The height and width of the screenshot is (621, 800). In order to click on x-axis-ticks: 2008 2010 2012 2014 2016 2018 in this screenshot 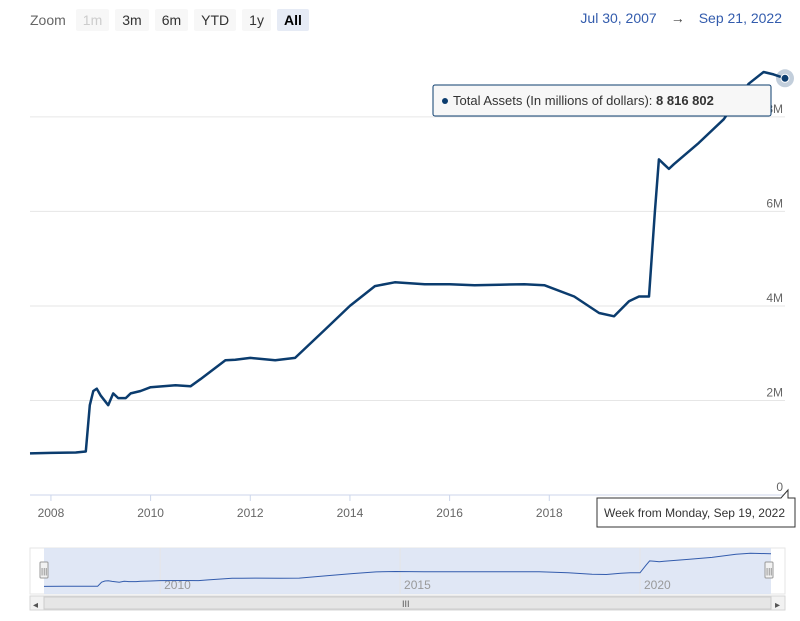, I will do `click(300, 507)`.